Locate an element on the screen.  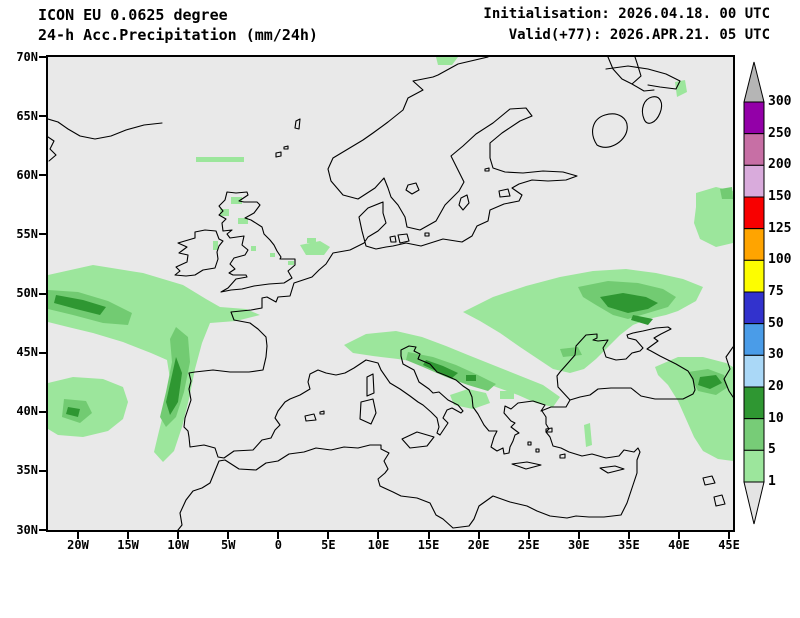
lon-label-20W: 20W is located at coordinates (78, 545).